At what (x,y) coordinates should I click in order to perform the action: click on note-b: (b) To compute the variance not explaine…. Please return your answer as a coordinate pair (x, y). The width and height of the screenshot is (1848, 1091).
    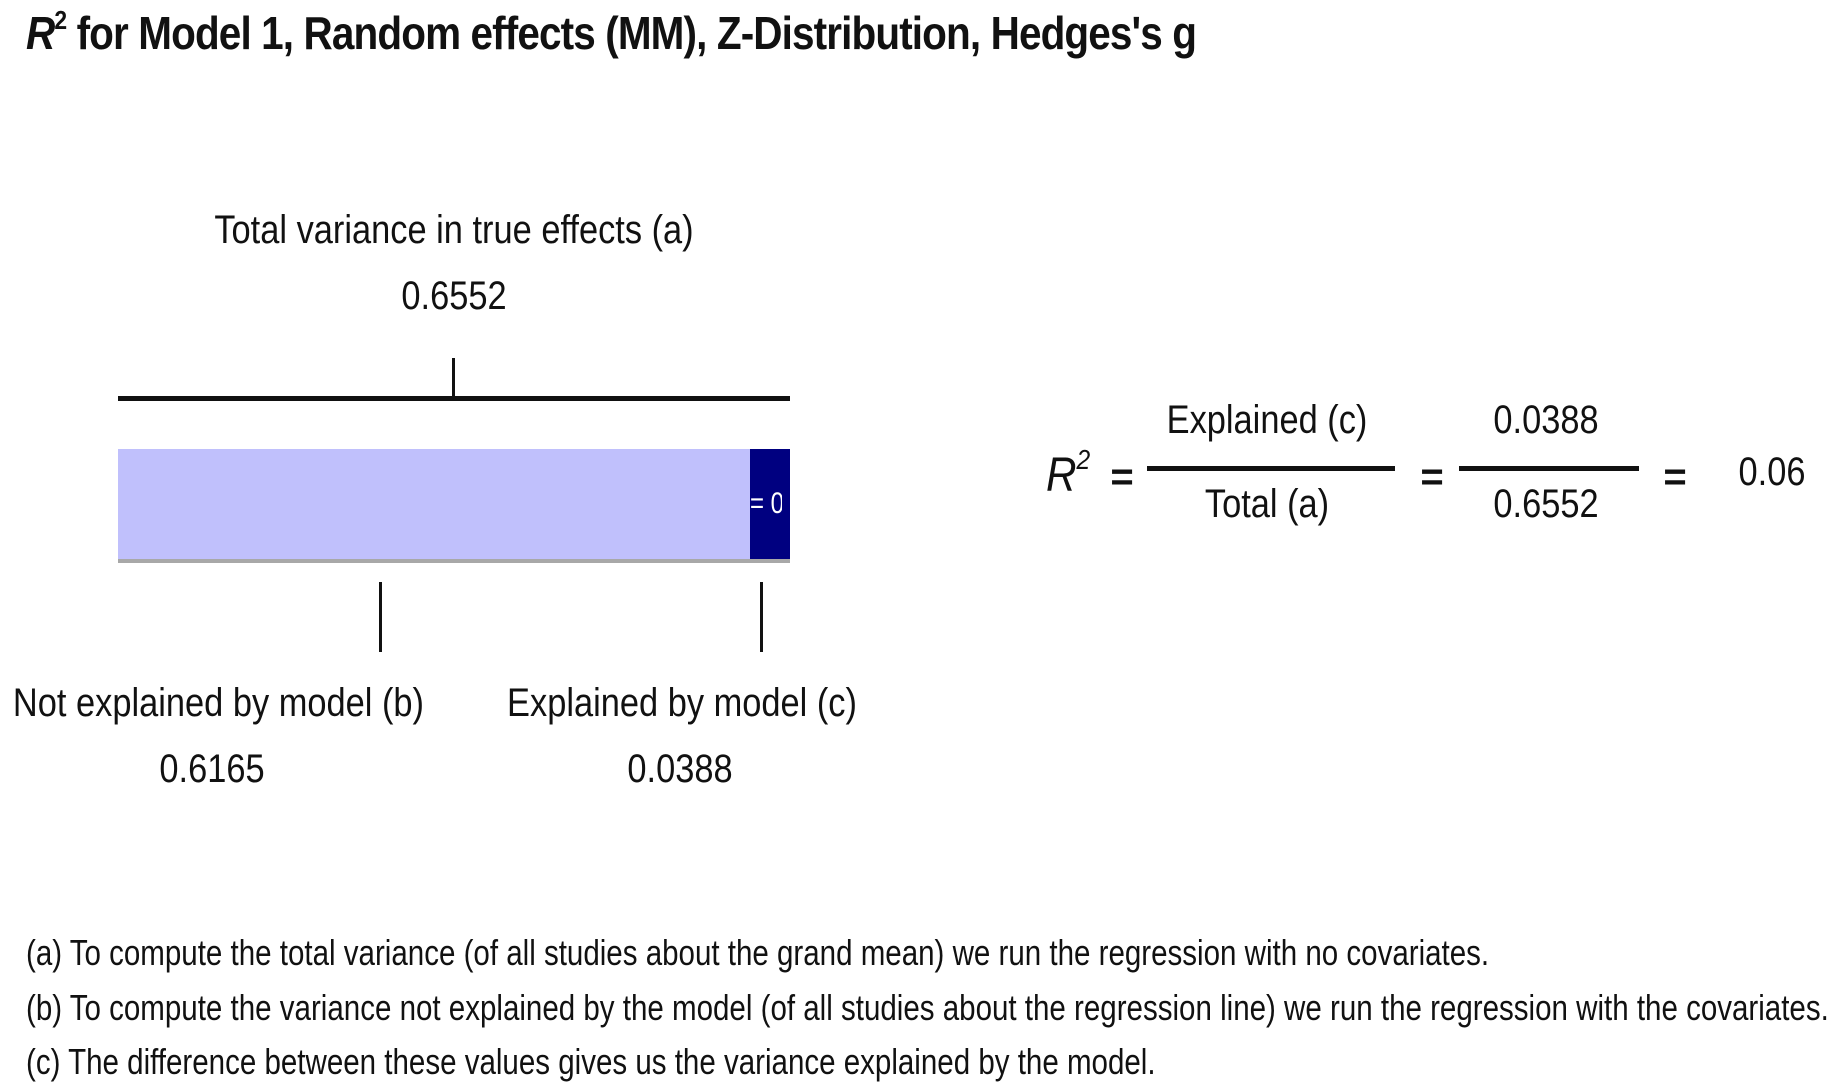
    Looking at the image, I should click on (927, 1007).